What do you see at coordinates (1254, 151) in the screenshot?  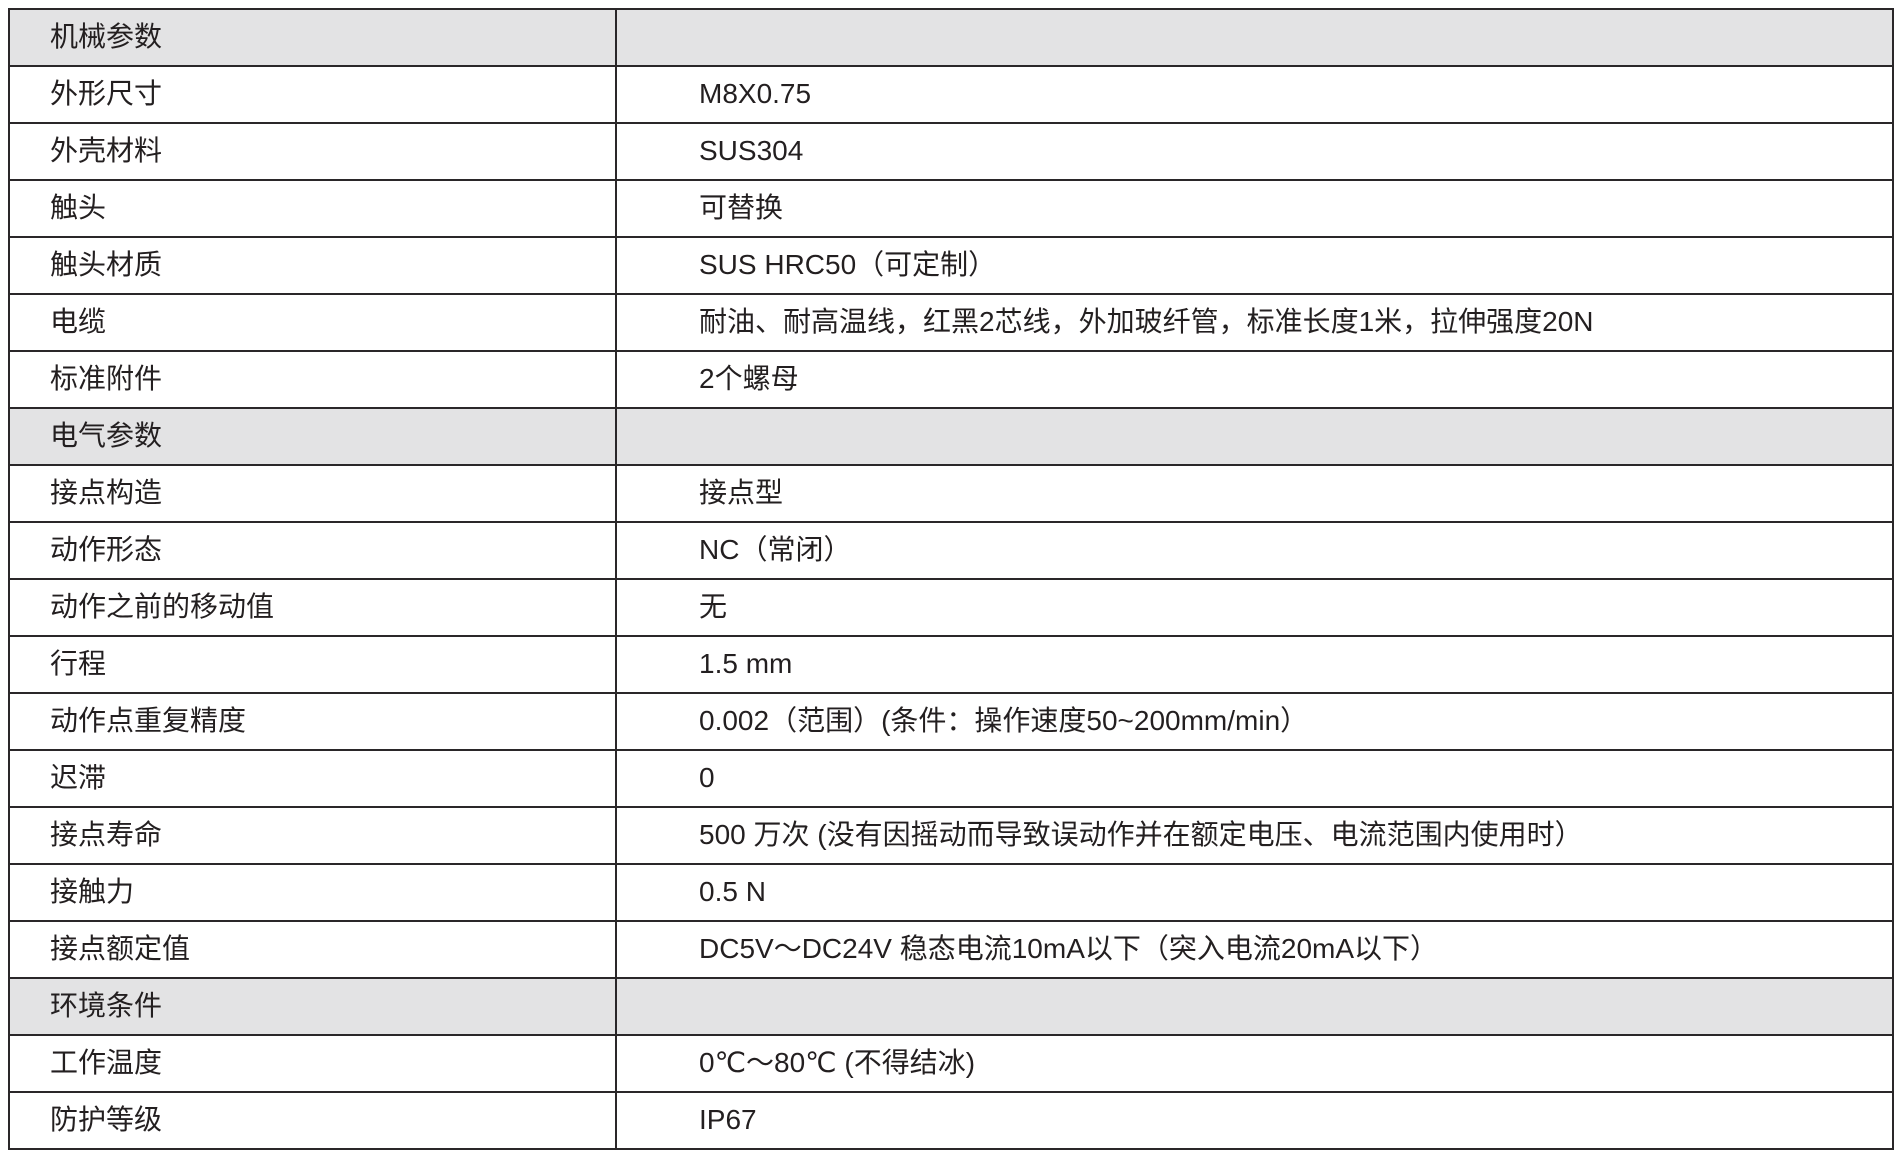 I see `spec-value: SUS304` at bounding box center [1254, 151].